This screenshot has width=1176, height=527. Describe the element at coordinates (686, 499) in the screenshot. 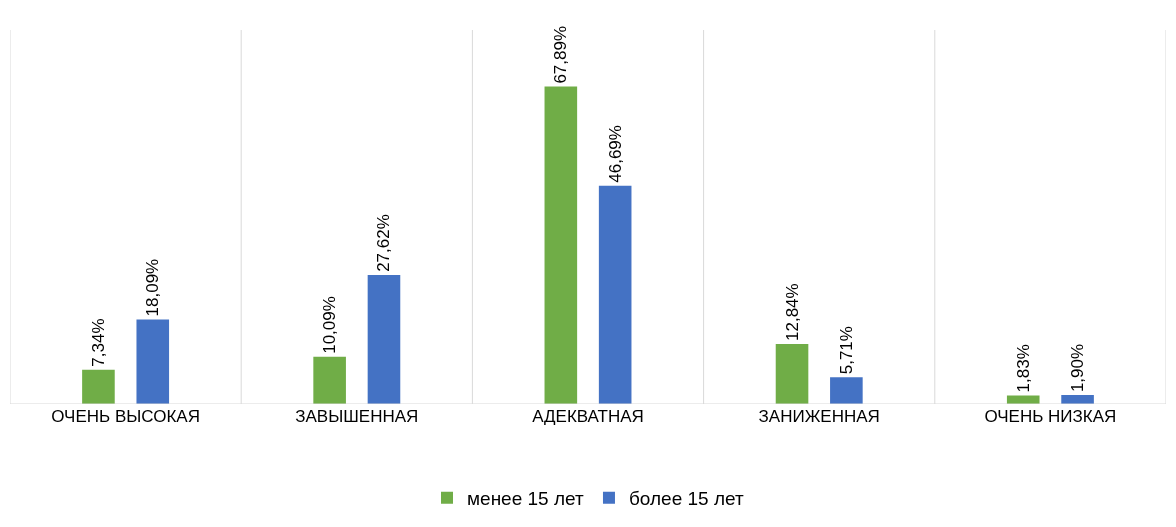

I see `legend-label: более 15 лет` at that location.